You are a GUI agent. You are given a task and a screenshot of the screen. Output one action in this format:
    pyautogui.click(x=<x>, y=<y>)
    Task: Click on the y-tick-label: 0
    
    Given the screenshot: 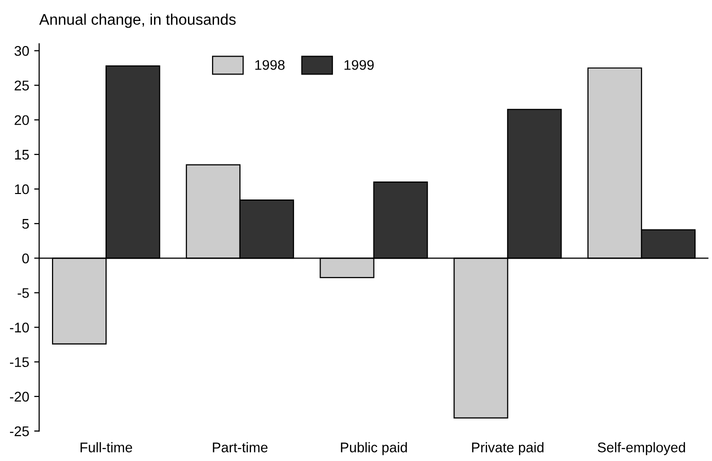 What is the action you would take?
    pyautogui.click(x=25, y=258)
    